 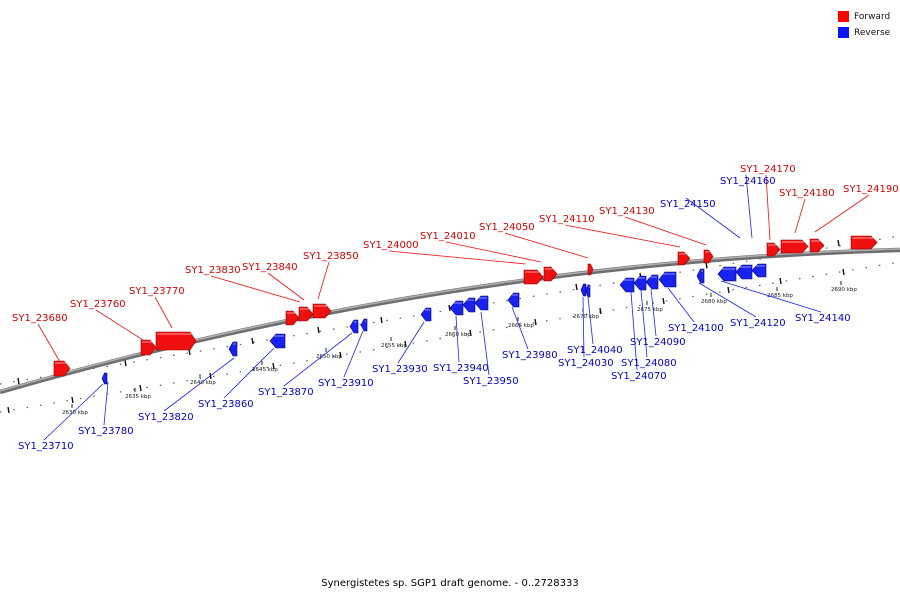 What do you see at coordinates (166, 417) in the screenshot?
I see `reverse-gene-label: SY1_23820` at bounding box center [166, 417].